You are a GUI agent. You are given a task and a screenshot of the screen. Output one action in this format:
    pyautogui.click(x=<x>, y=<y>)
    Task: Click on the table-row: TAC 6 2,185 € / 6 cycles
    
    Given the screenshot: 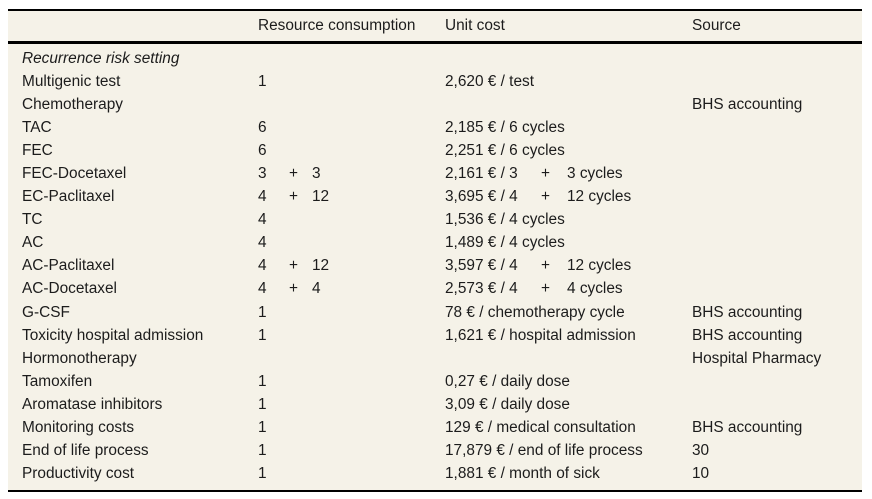 What is the action you would take?
    pyautogui.click(x=435, y=127)
    